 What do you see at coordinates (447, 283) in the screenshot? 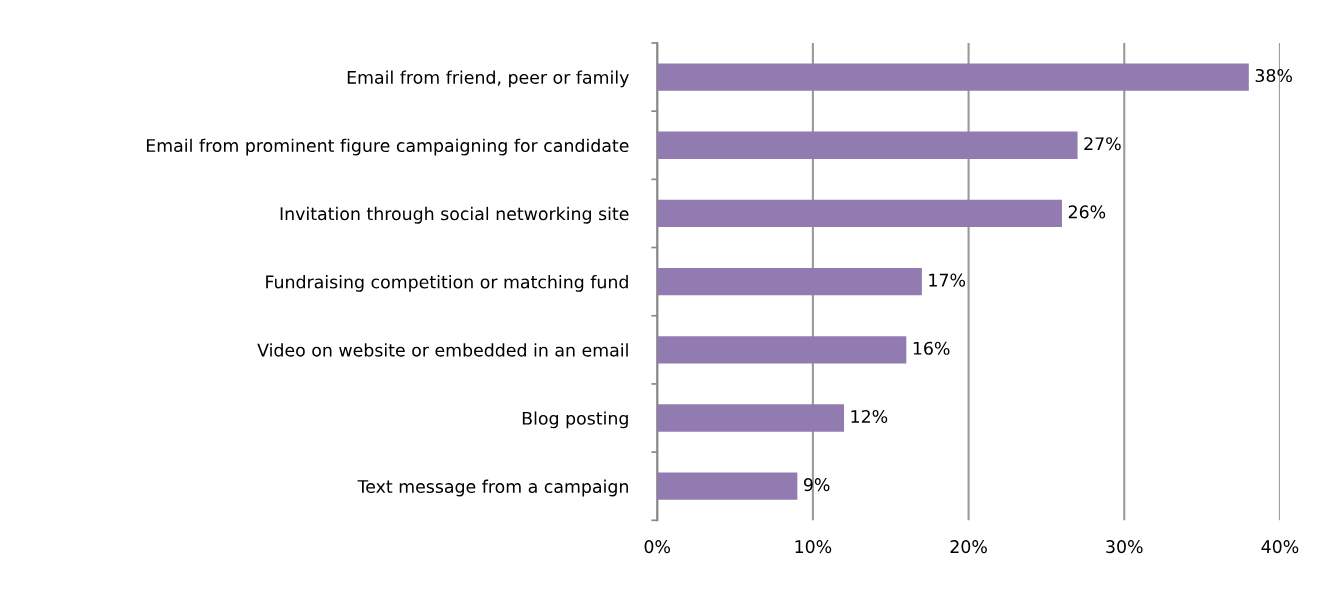
I see `y-tick-label: Fundraising competition or matching fund` at bounding box center [447, 283].